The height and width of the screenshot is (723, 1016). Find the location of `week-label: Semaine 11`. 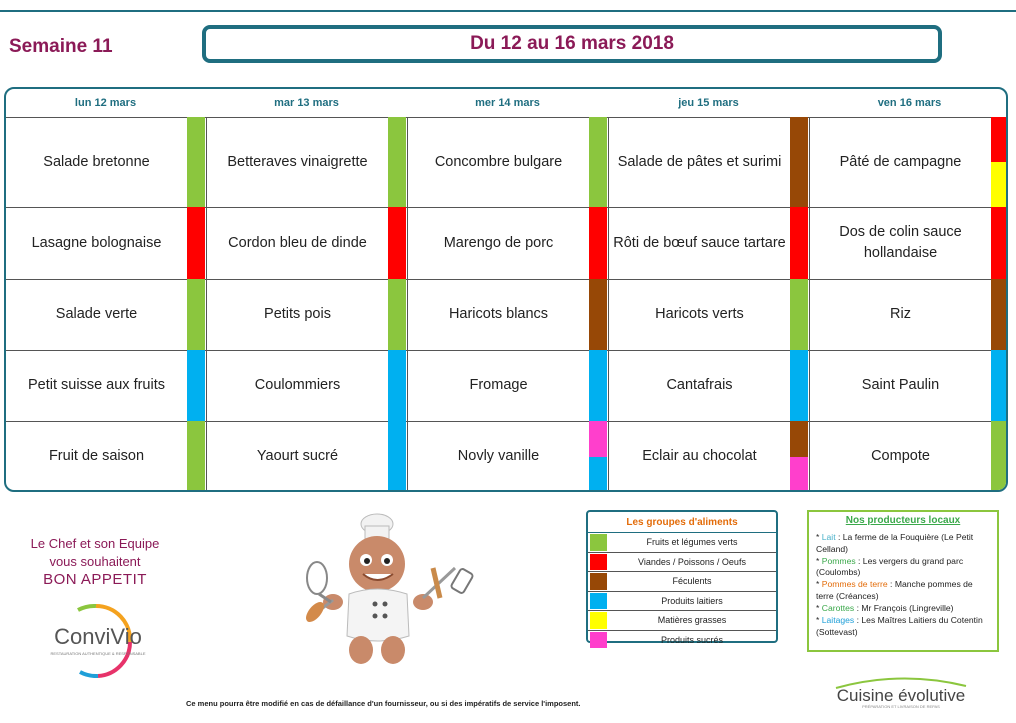

week-label: Semaine 11 is located at coordinates (61, 46).